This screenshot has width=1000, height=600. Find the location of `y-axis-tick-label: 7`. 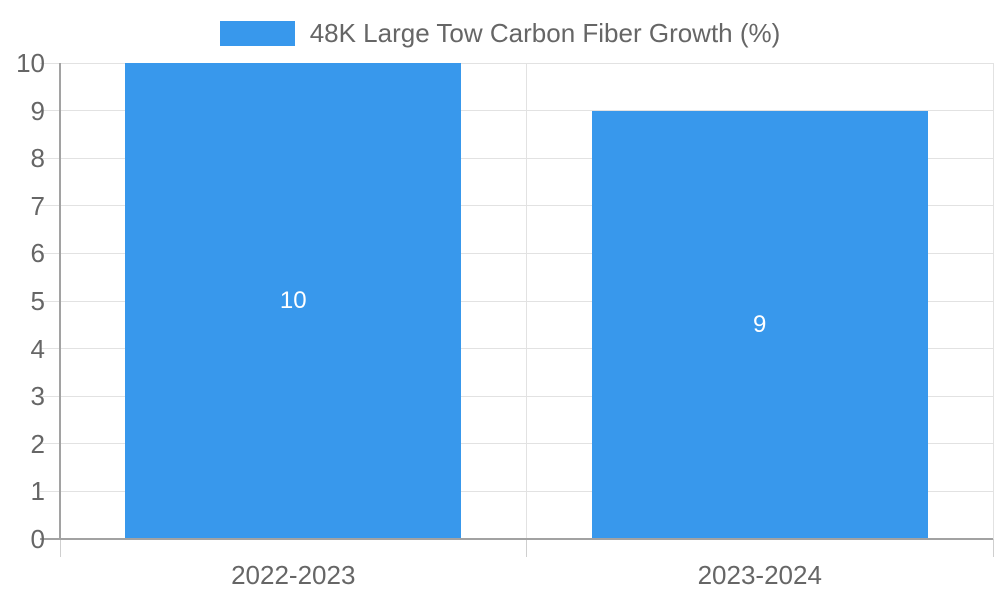

y-axis-tick-label: 7 is located at coordinates (37, 205).